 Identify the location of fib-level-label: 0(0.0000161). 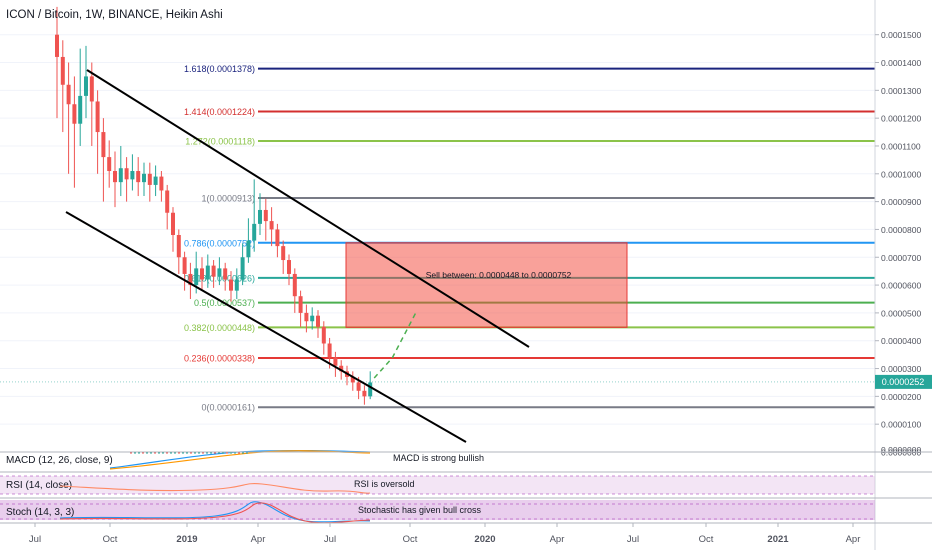
(228, 408).